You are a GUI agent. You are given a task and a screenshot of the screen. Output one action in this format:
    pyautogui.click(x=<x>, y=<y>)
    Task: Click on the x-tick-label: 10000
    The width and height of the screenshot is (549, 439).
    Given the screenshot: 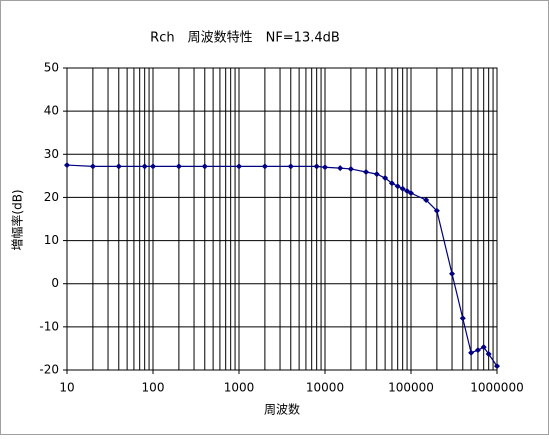 What is the action you would take?
    pyautogui.click(x=325, y=388)
    